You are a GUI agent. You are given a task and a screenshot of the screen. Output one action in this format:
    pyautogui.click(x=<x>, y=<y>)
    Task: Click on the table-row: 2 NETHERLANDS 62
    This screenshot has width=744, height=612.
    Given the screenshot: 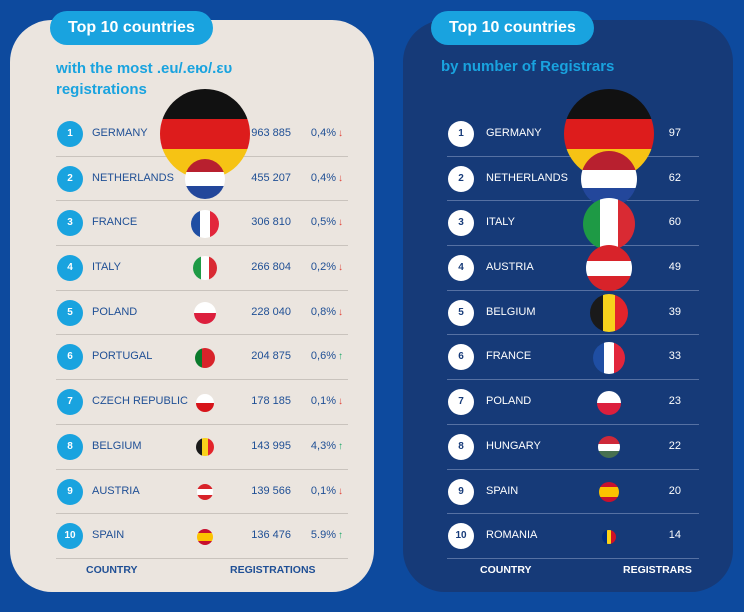 What is the action you would take?
    pyautogui.click(x=573, y=179)
    